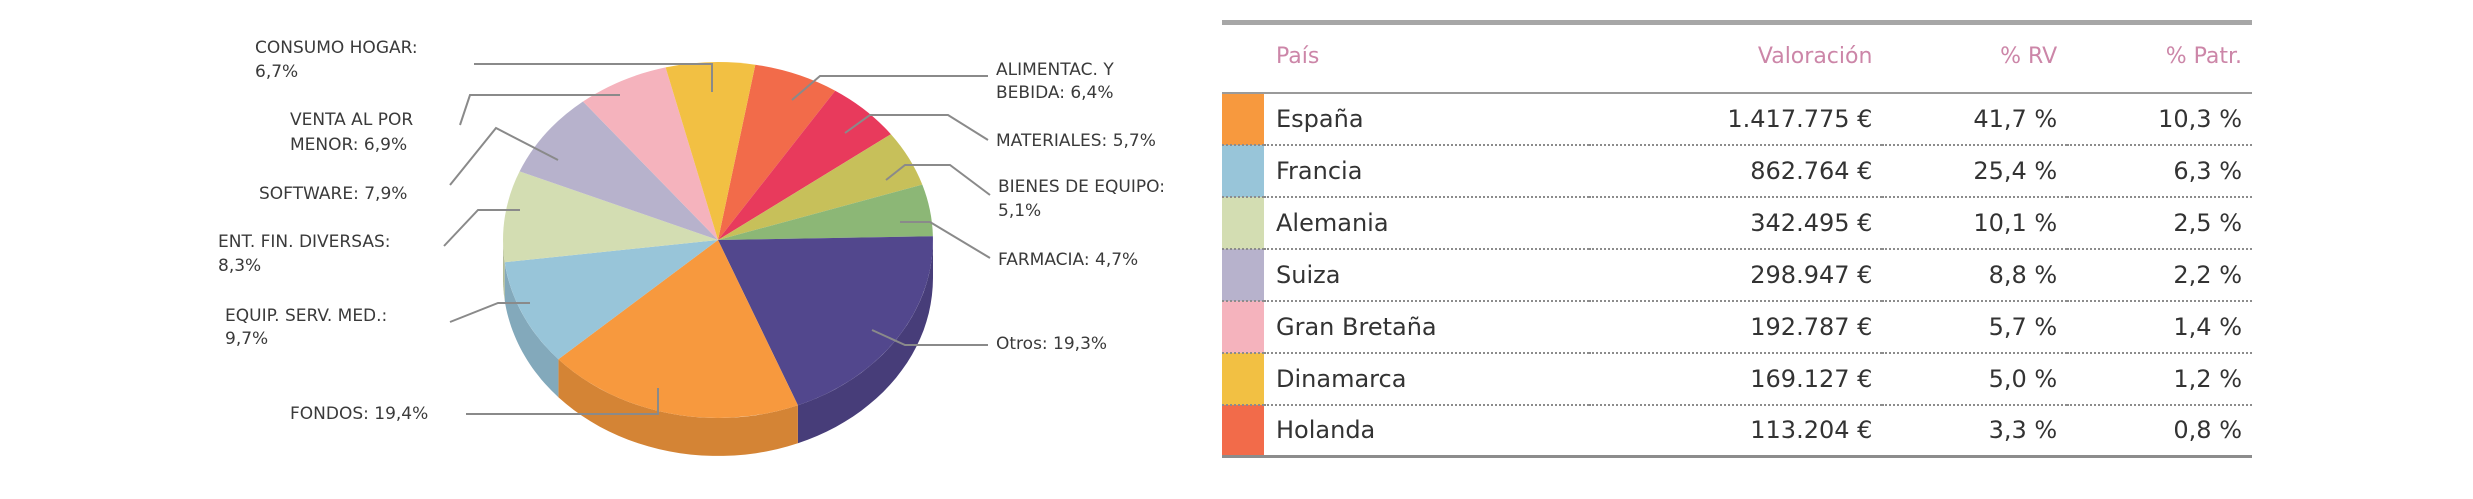 The height and width of the screenshot is (499, 2473). Describe the element at coordinates (889, 88) in the screenshot. I see `leader-line-alimentac-y-bebida` at that location.